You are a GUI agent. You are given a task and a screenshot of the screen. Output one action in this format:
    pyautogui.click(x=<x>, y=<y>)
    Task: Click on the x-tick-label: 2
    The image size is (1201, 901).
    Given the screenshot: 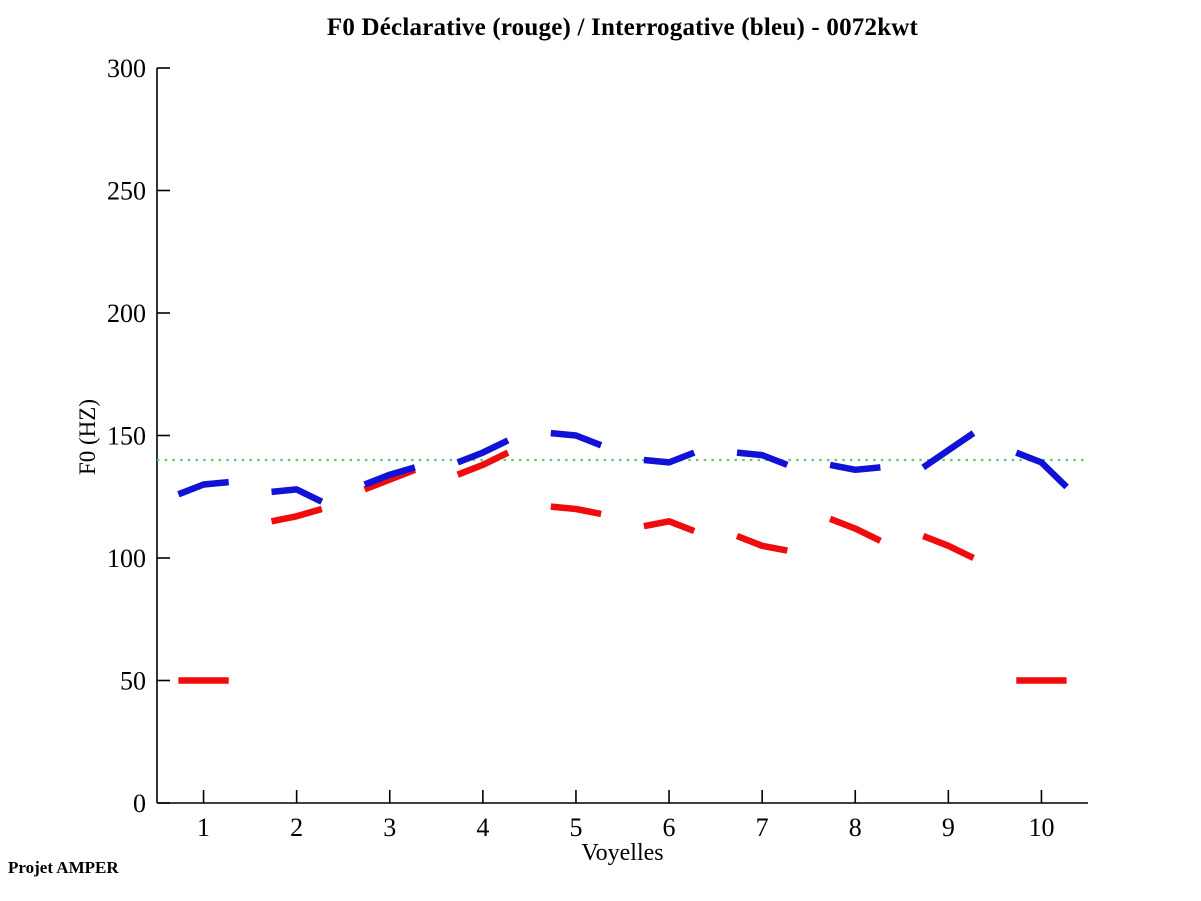 What is the action you would take?
    pyautogui.click(x=296, y=827)
    